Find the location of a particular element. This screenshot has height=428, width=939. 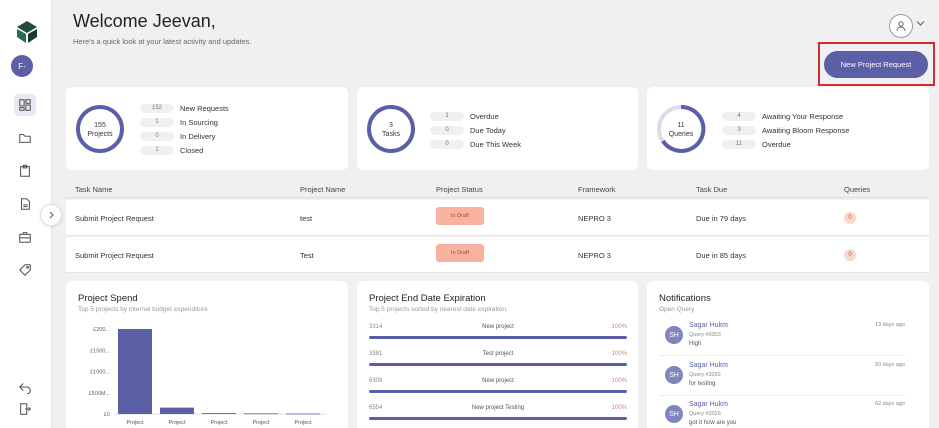

tasks-label: Tasks is located at coordinates (391, 134).